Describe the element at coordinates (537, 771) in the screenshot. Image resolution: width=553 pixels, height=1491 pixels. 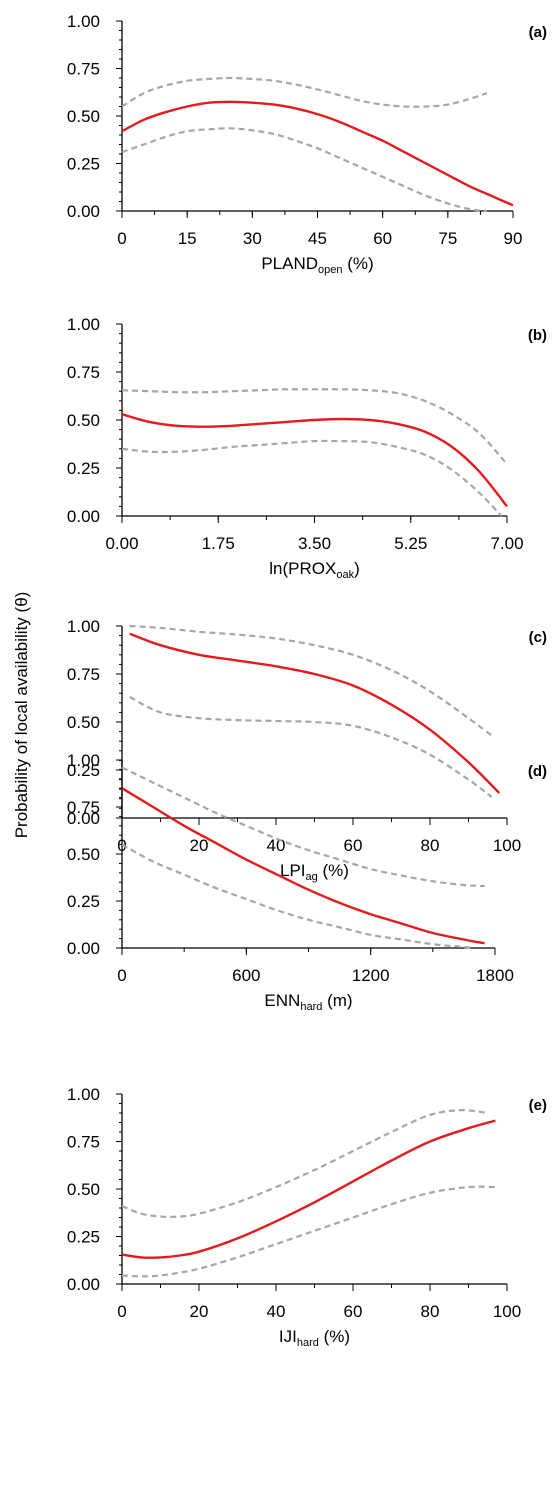
I see `panel-letter: (d)` at that location.